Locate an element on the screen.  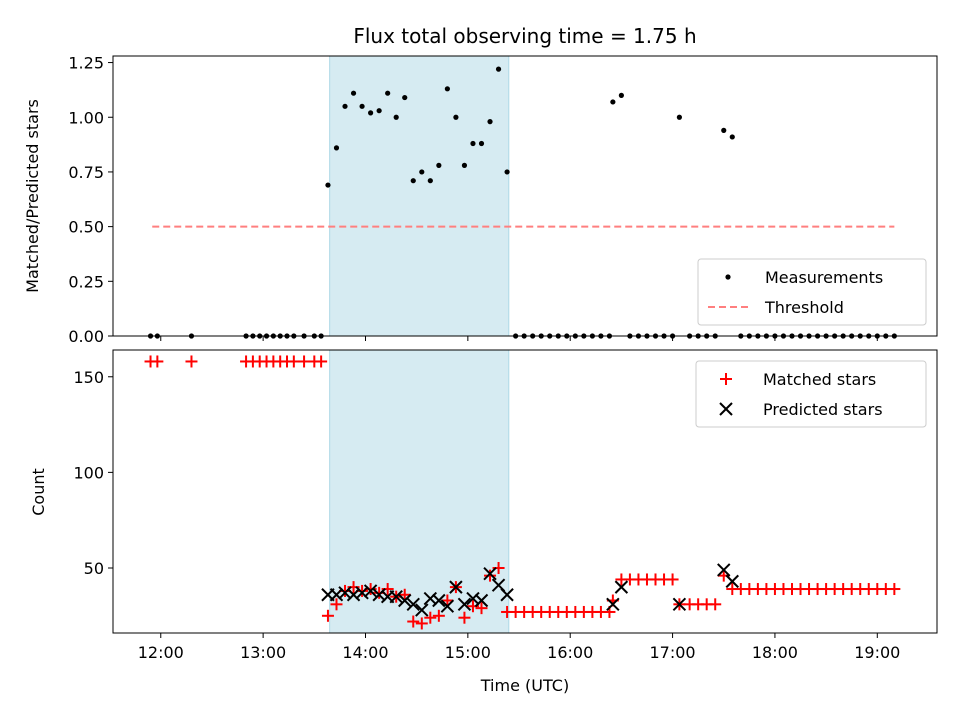
top-y-axis-label: Matched/Predicted stars is located at coordinates (32, 196).